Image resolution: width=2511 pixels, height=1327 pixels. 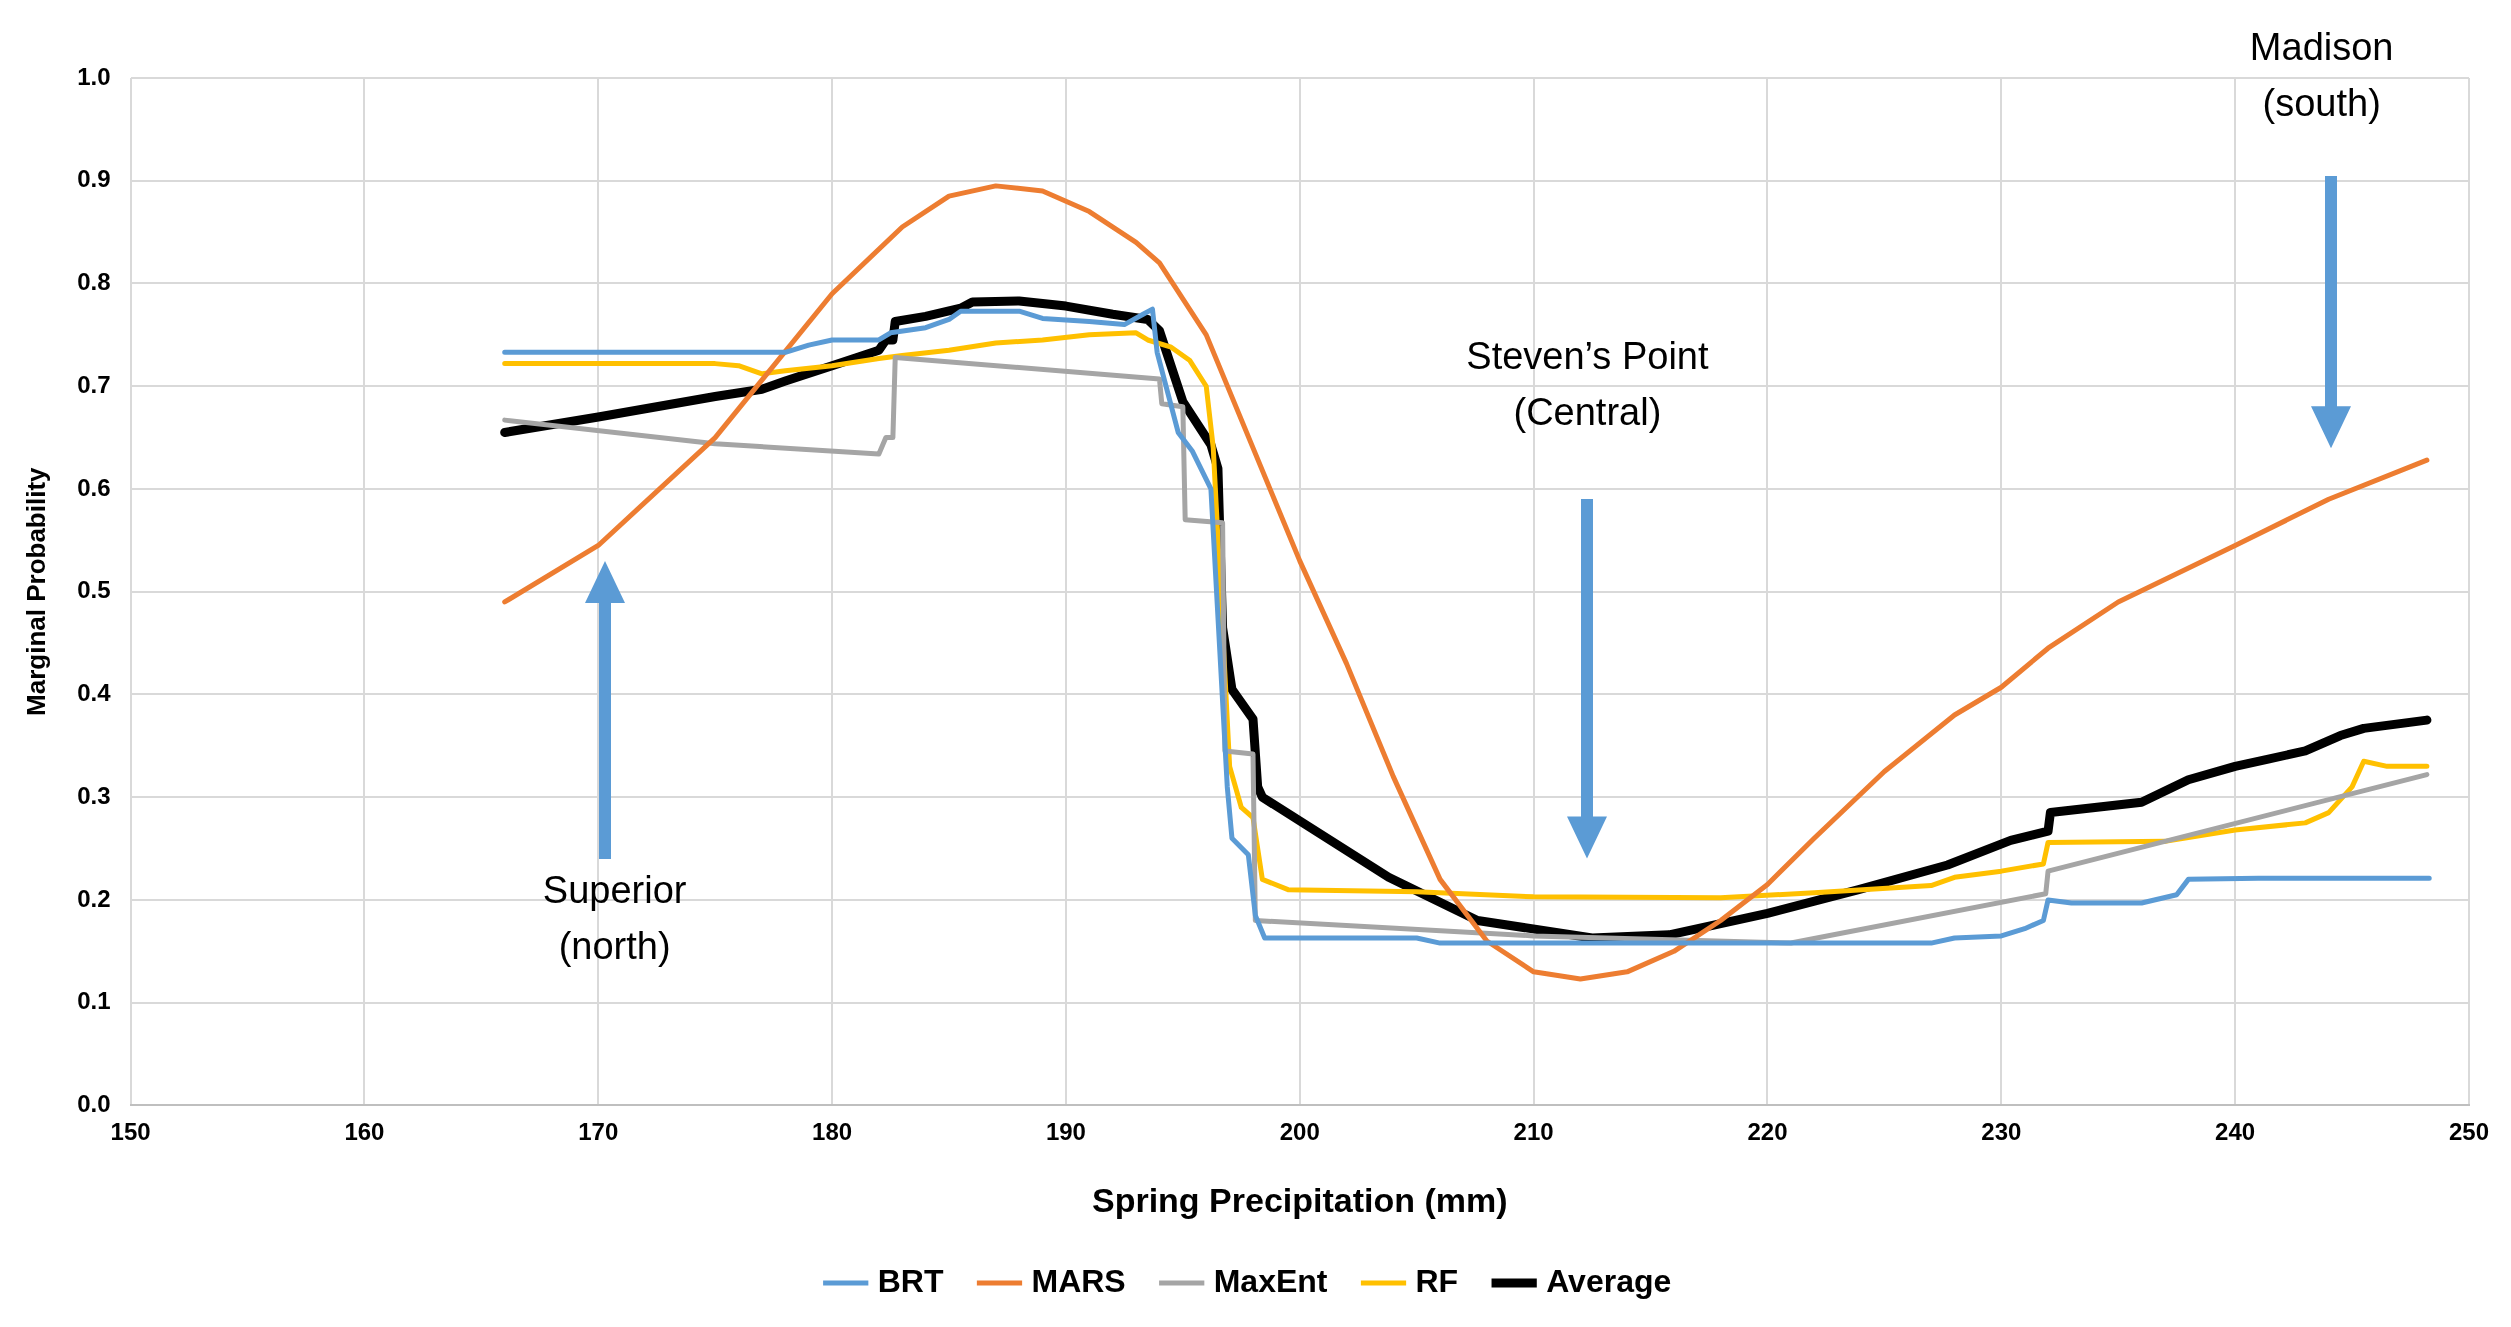 I want to click on legend-label: MARS, so click(x=1078, y=1280).